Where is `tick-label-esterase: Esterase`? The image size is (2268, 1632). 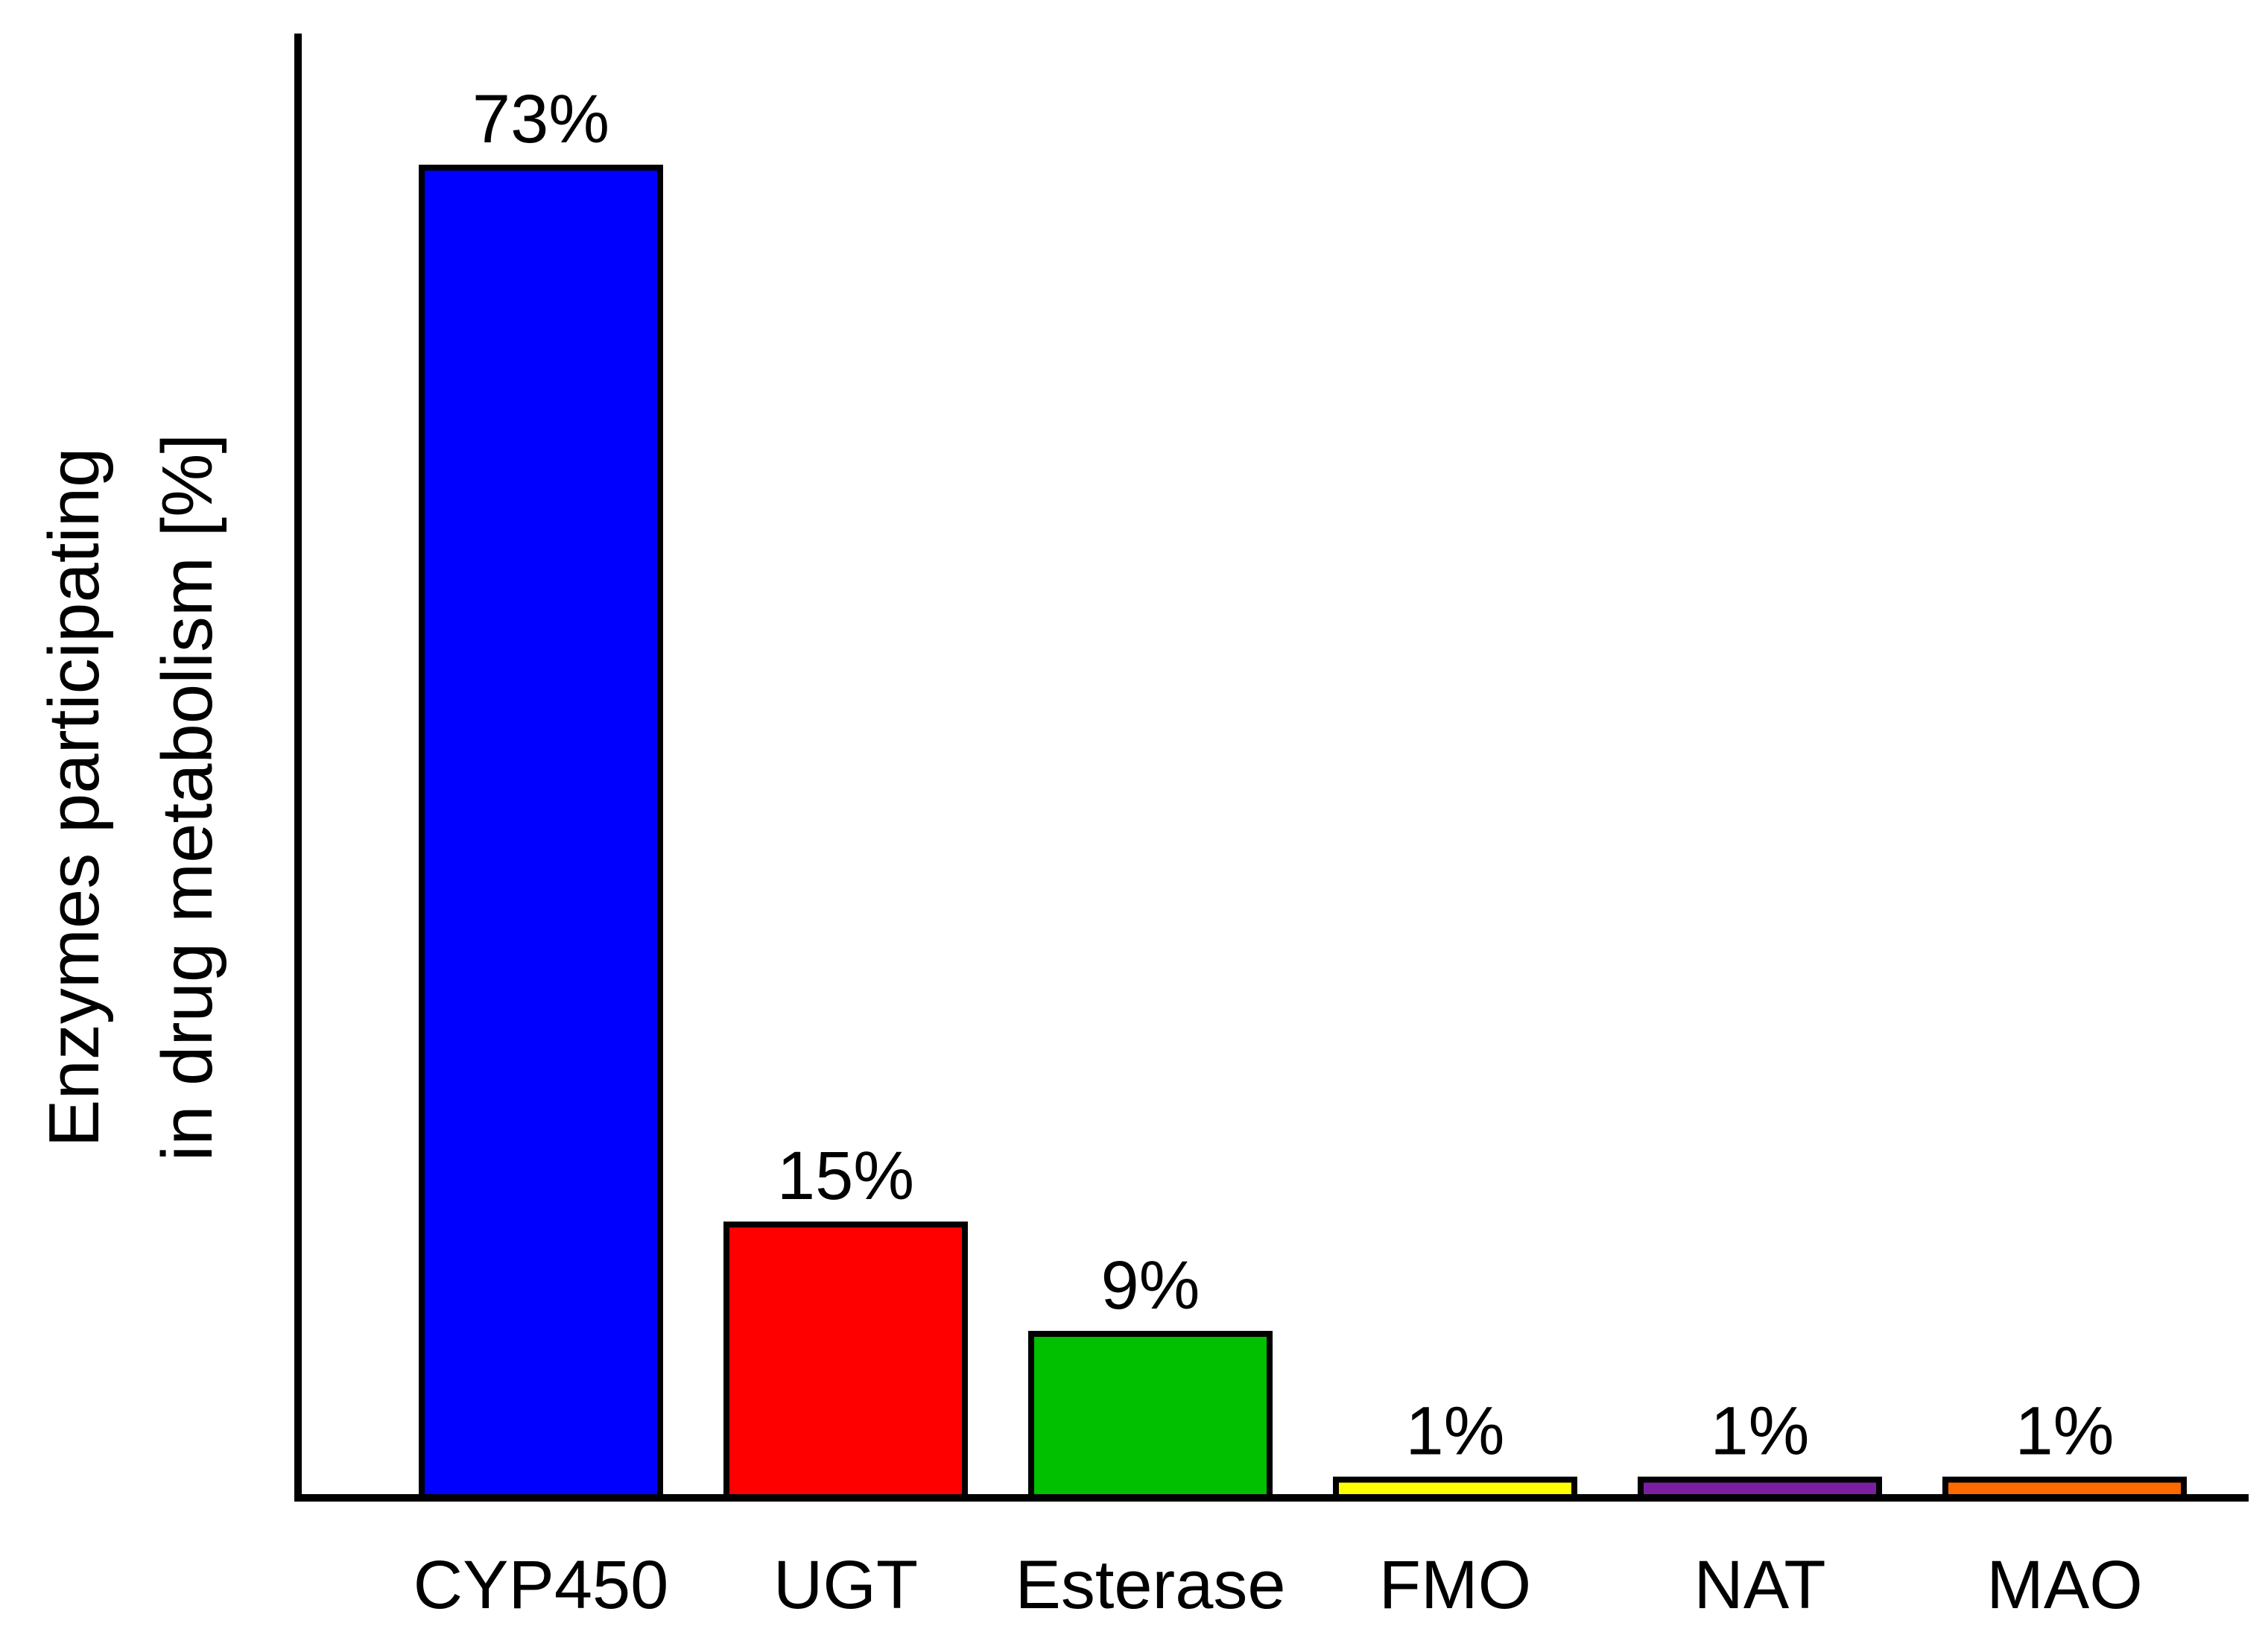 tick-label-esterase: Esterase is located at coordinates (1150, 1585).